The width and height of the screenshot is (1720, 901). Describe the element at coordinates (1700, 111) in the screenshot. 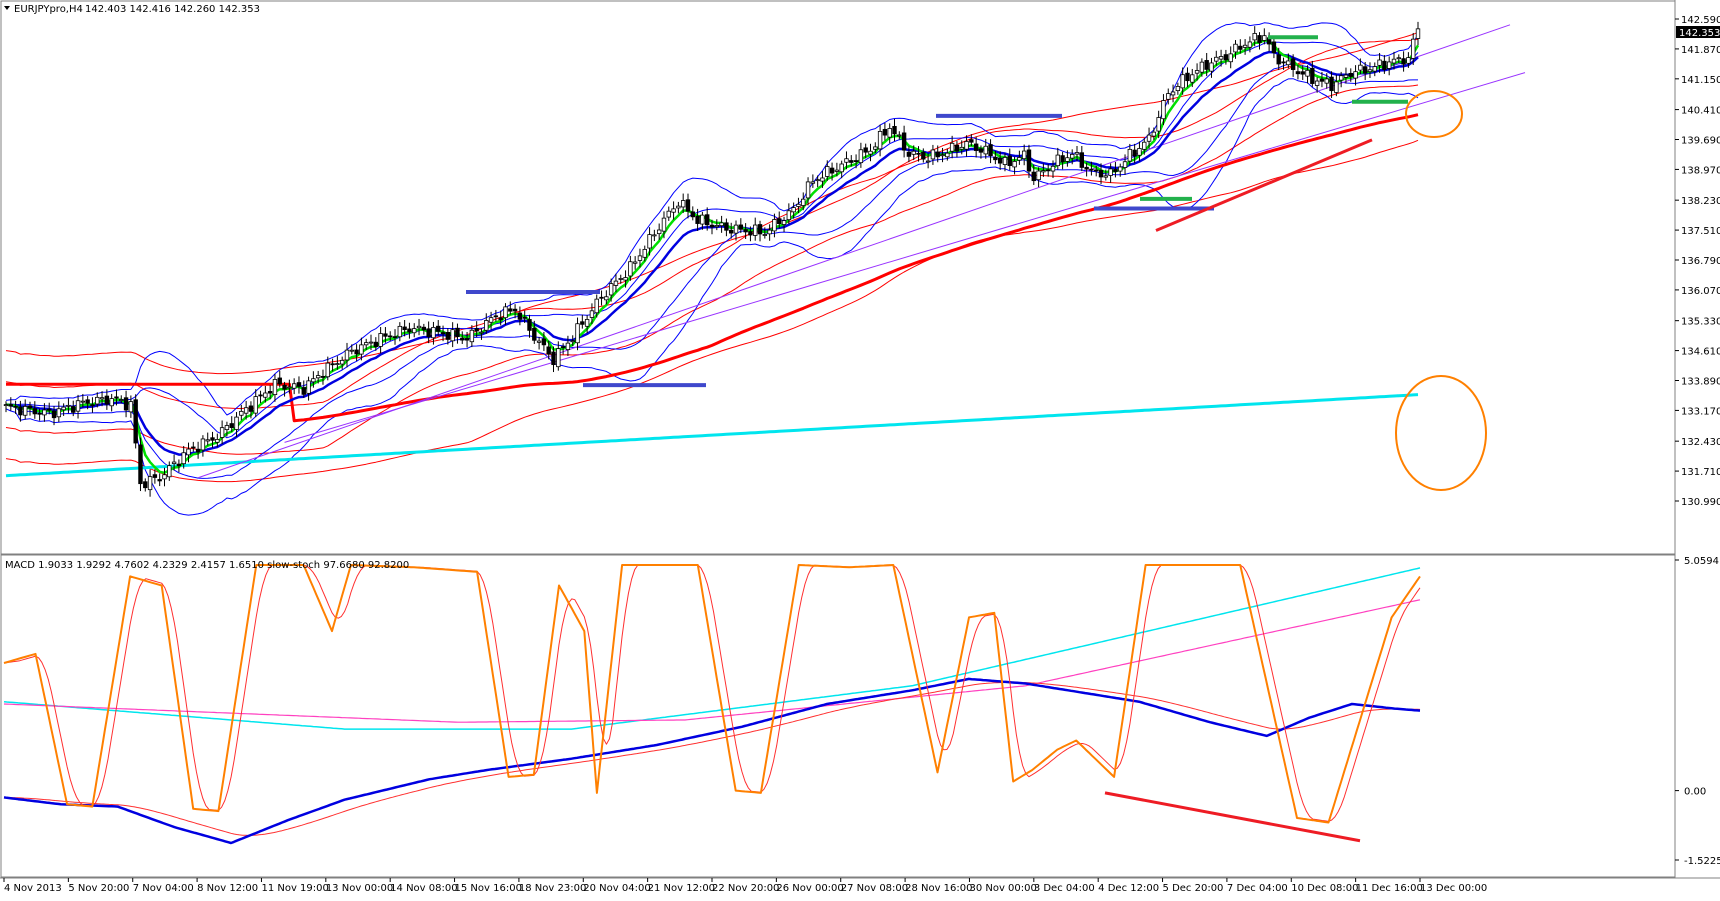

I see `price-tick-label: 140.410` at that location.